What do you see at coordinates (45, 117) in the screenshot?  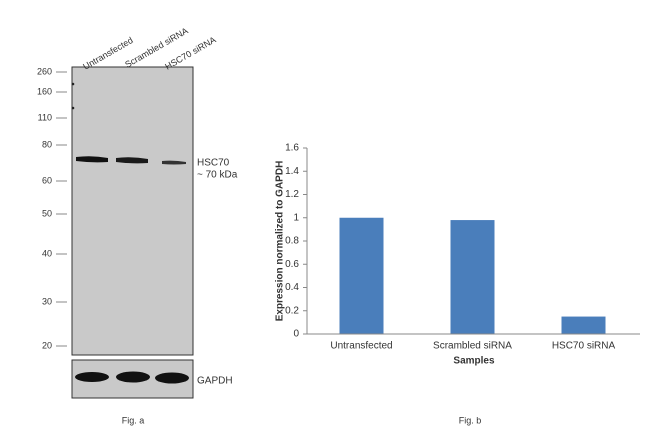 I see `marker-label: 110` at bounding box center [45, 117].